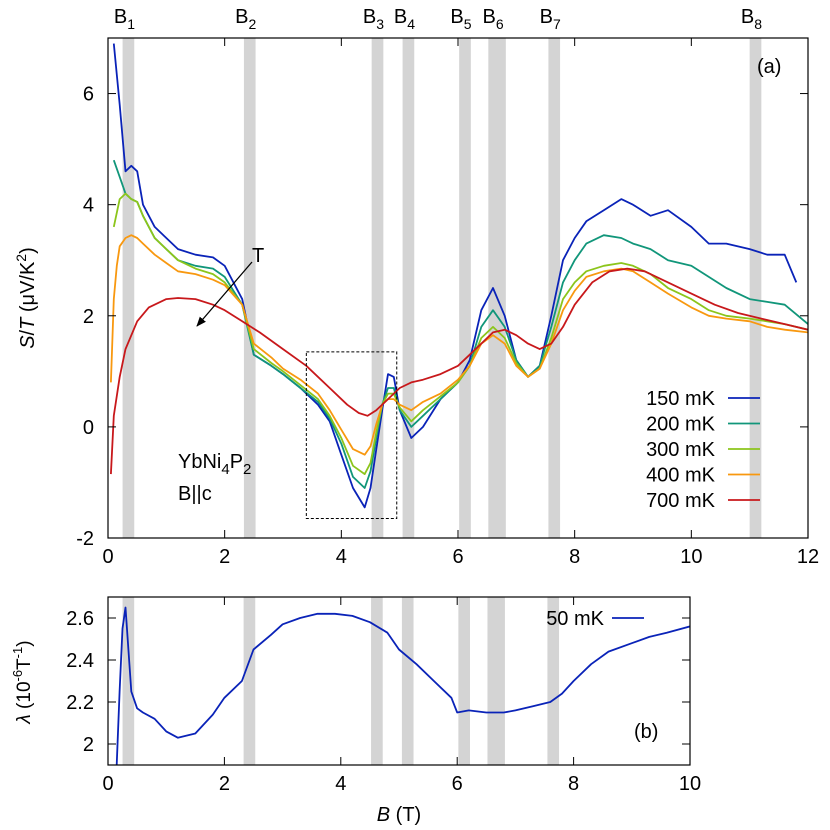  I want to click on sample-label: YbNi4P2, so click(214, 464).